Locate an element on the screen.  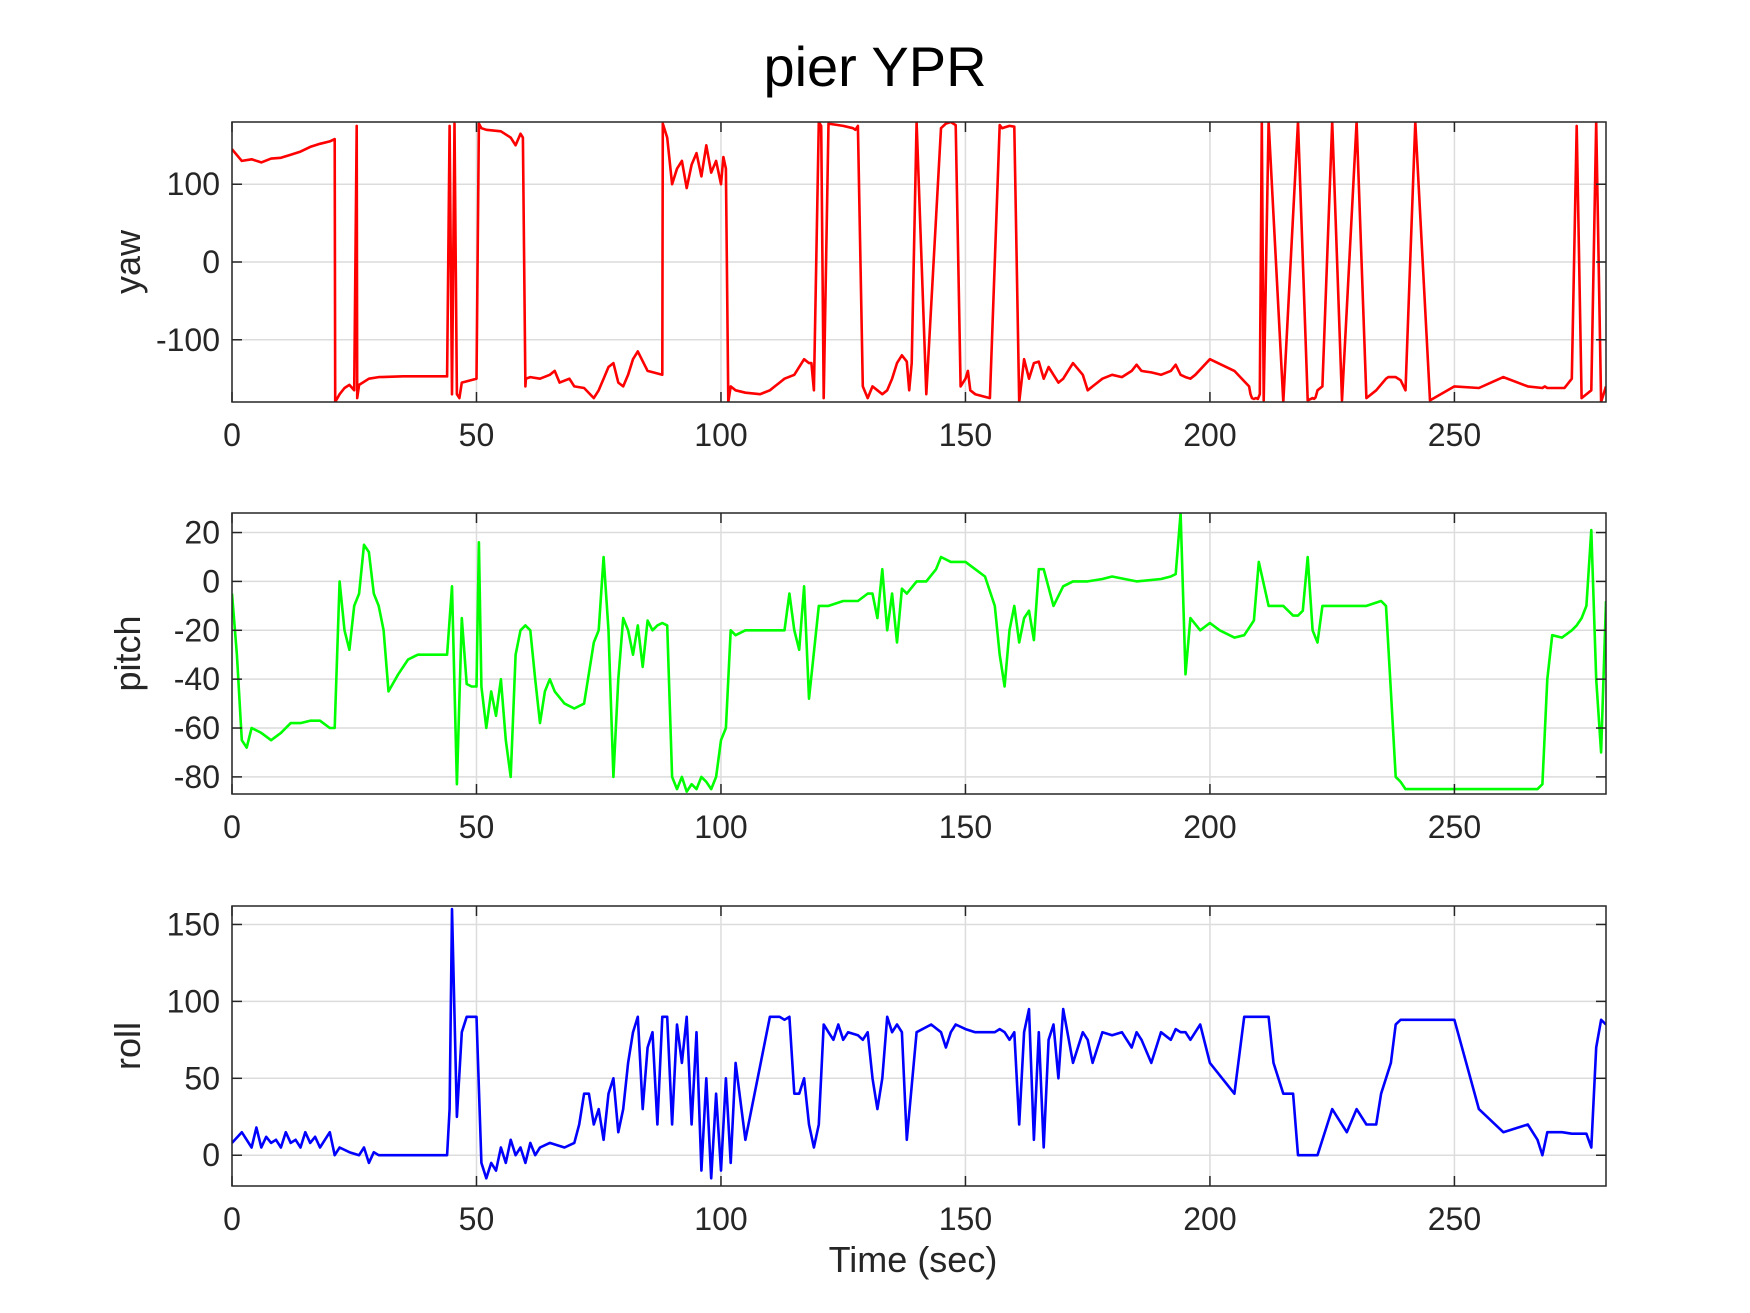
pitch-y-axis-label: pitch is located at coordinates (127, 653).